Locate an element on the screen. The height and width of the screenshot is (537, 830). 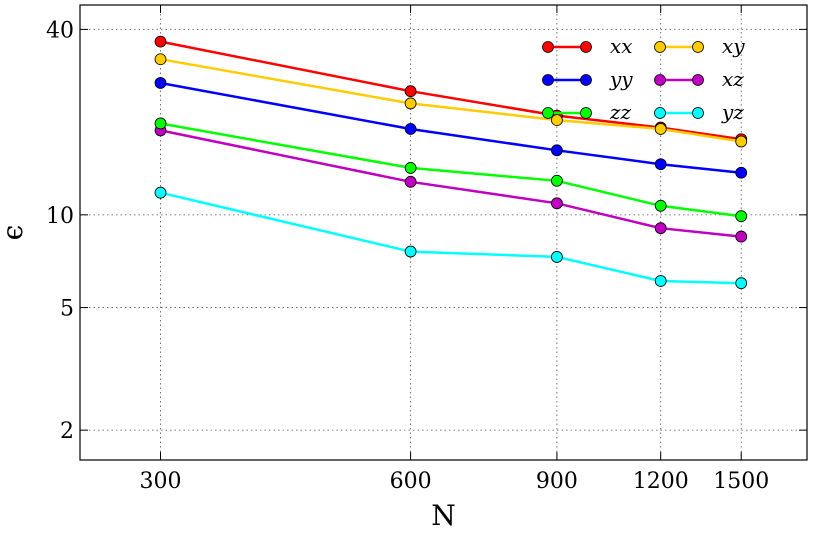
series-zz is located at coordinates (451, 170).